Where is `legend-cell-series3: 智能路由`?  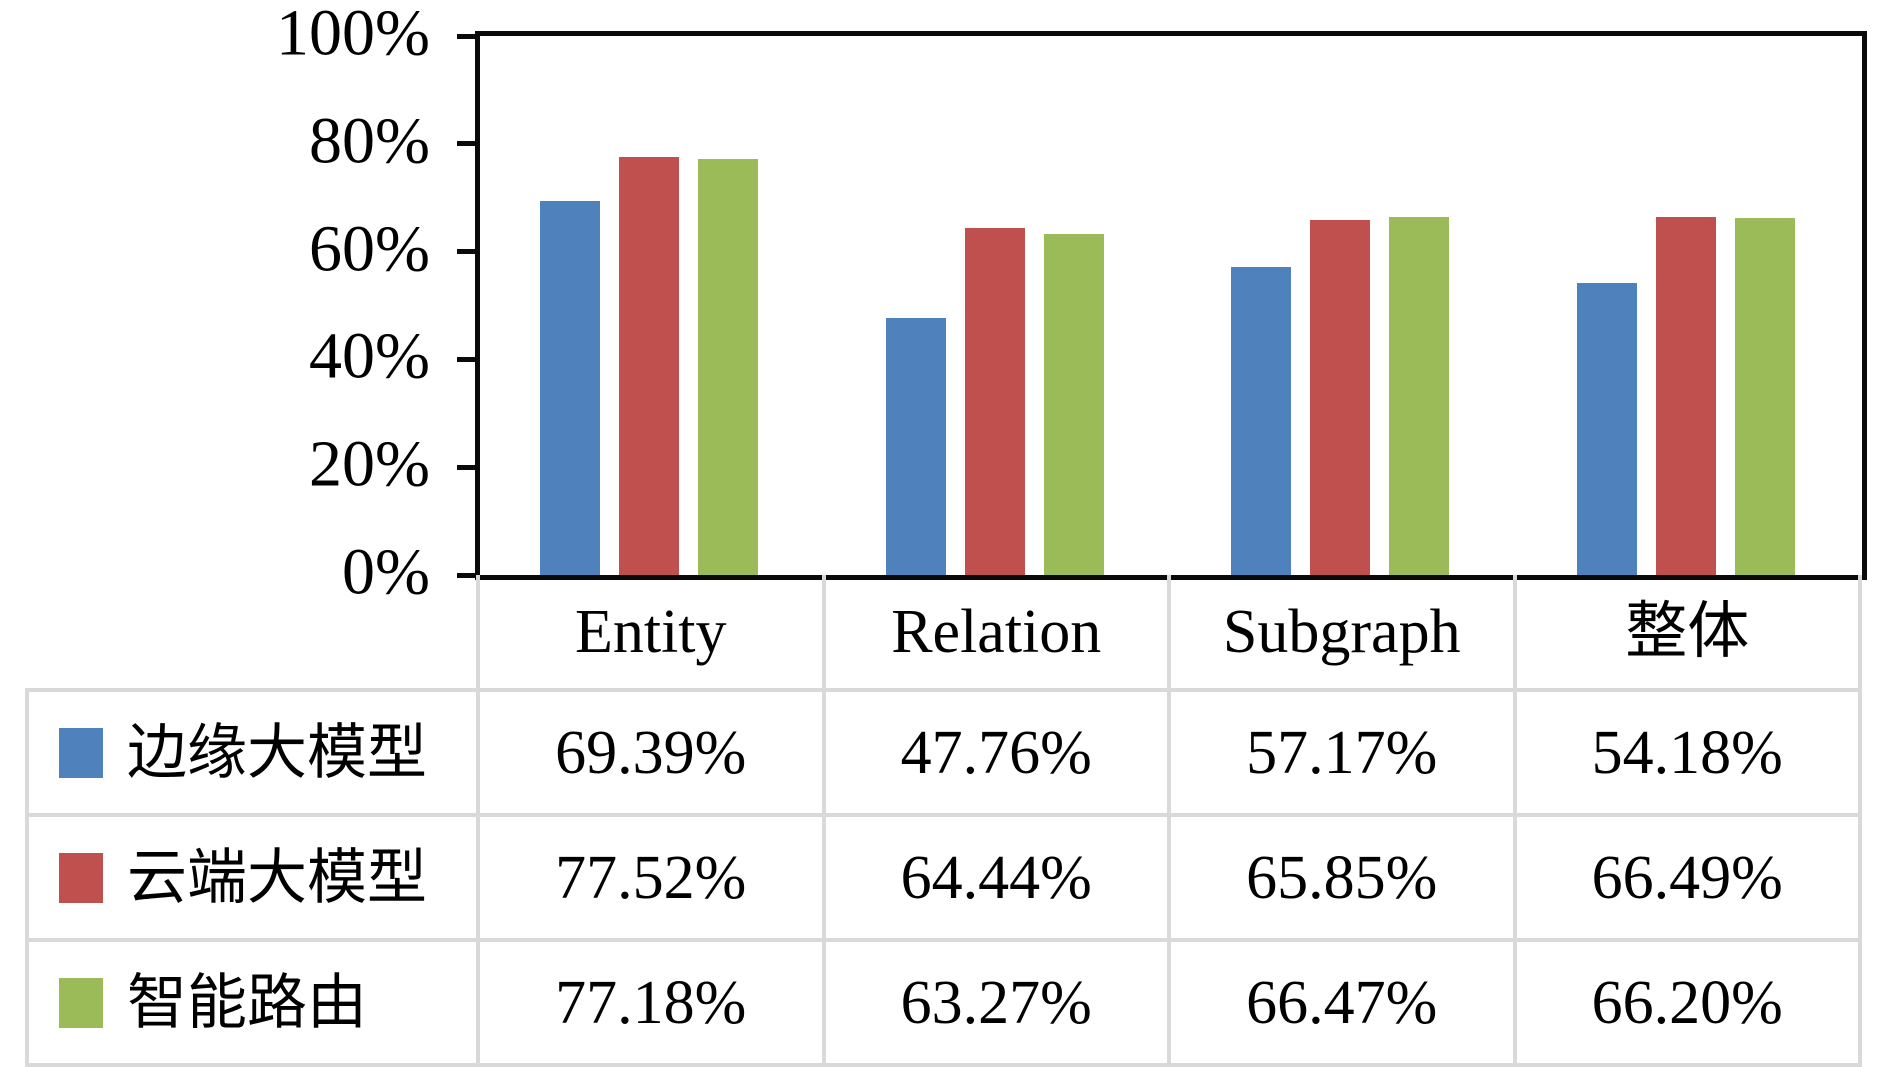
legend-cell-series3: 智能路由 is located at coordinates (252, 1004).